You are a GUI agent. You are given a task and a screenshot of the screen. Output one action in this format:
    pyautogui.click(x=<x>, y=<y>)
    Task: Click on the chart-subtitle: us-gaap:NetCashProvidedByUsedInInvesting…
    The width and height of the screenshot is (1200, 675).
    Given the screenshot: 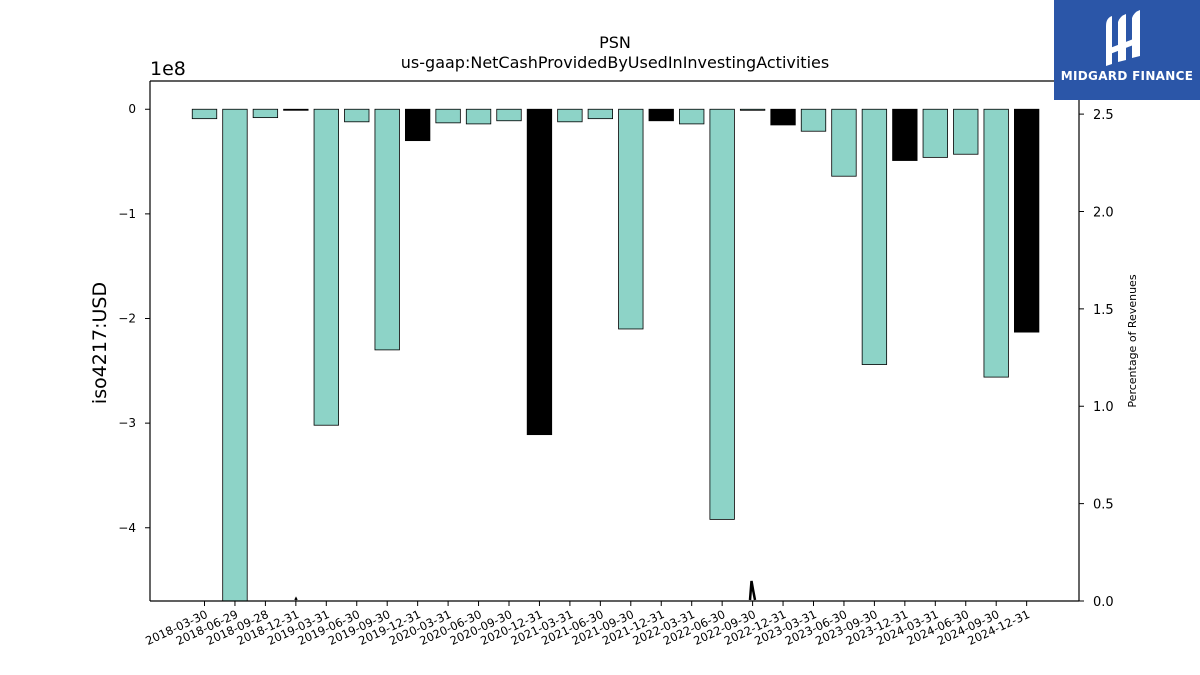 What is the action you would take?
    pyautogui.click(x=615, y=62)
    